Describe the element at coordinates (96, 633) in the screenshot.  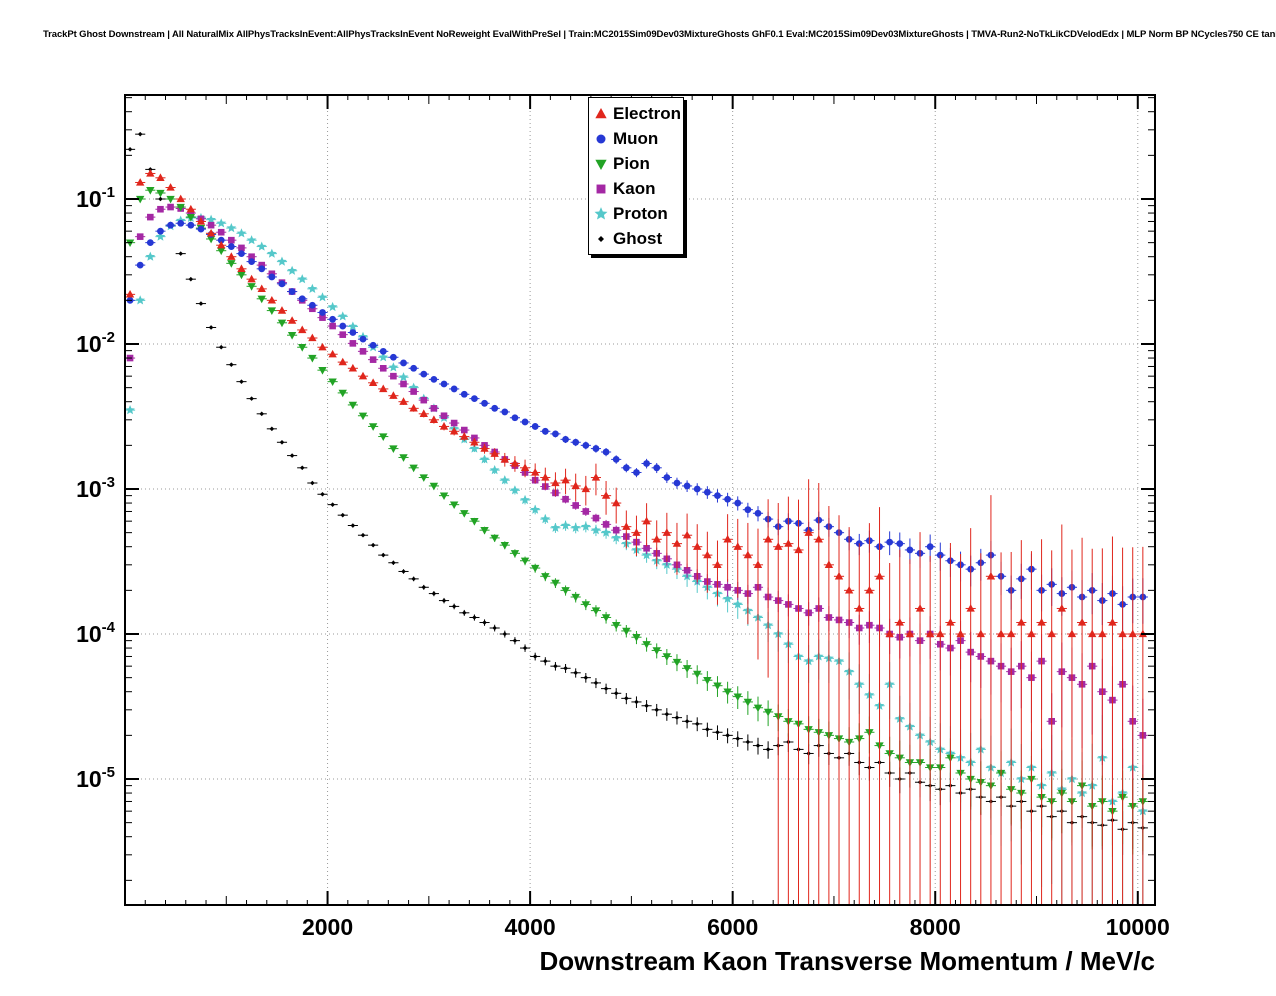
I see `svg-text: 10⁻⁴` at that location.